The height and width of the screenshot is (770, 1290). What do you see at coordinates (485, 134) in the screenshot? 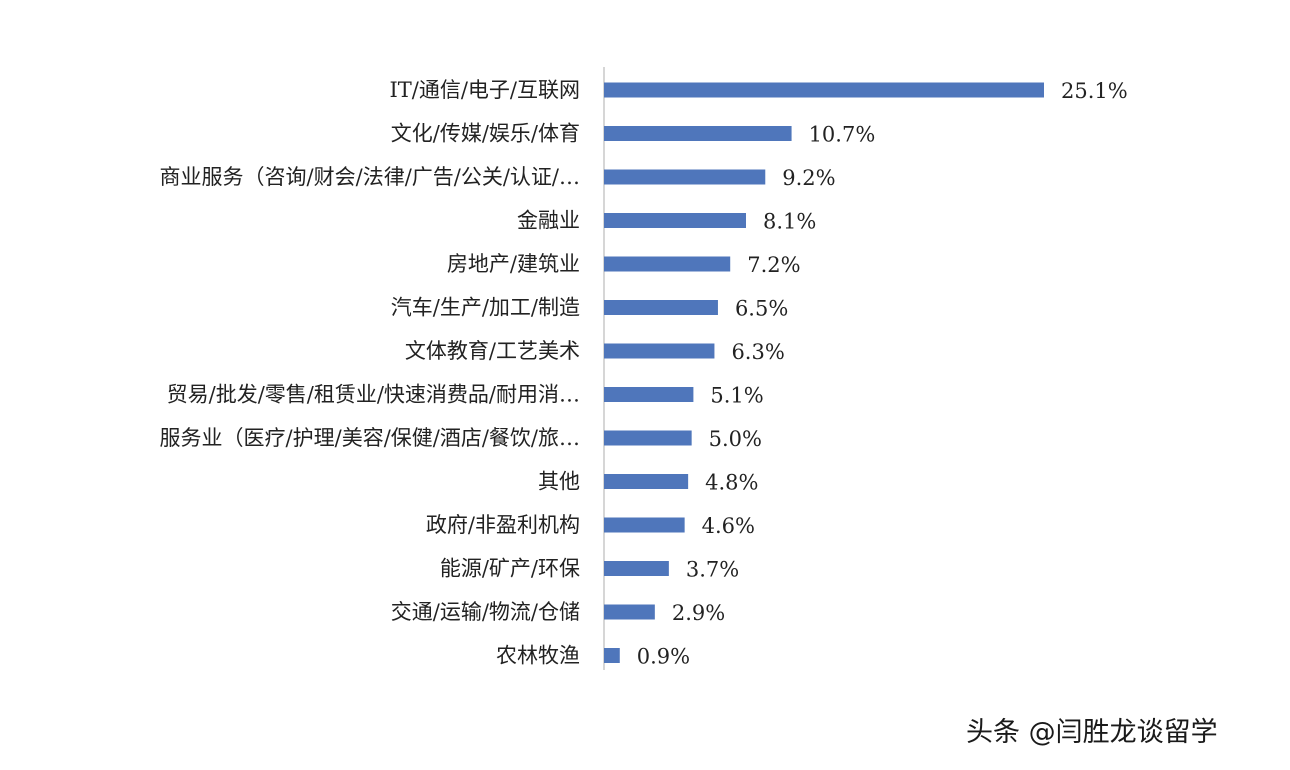
I see `category-label: 文化/传媒/娱乐/体育` at bounding box center [485, 134].